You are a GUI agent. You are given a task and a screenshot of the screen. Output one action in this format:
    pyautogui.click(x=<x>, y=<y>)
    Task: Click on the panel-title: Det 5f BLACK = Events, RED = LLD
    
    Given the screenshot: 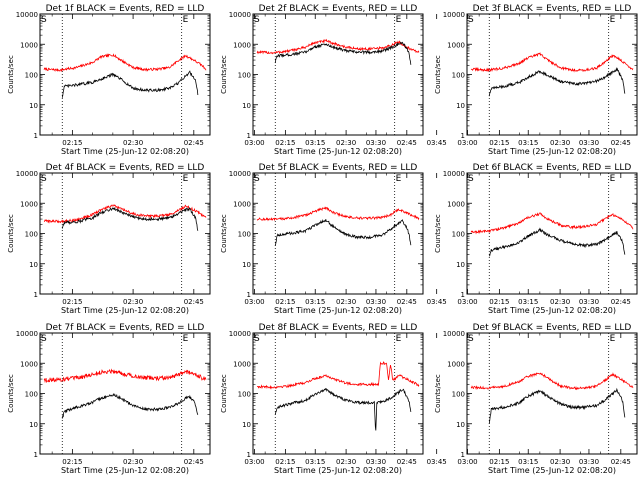 What is the action you would take?
    pyautogui.click(x=338, y=168)
    